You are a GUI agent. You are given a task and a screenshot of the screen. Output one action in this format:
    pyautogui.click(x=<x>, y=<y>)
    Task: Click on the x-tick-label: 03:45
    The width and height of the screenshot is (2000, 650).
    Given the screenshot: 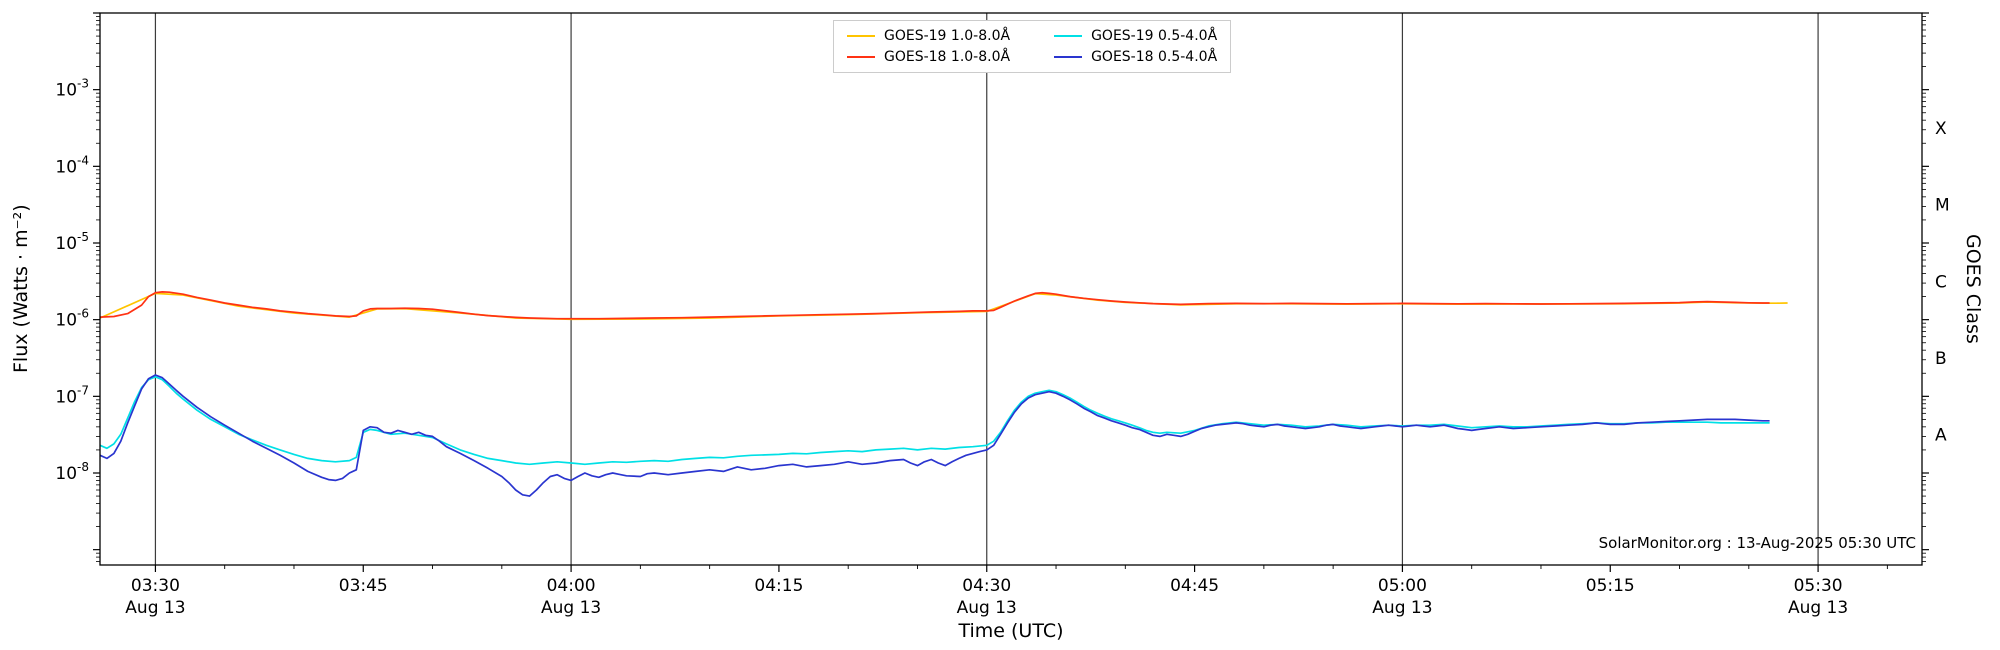 What is the action you would take?
    pyautogui.click(x=363, y=586)
    